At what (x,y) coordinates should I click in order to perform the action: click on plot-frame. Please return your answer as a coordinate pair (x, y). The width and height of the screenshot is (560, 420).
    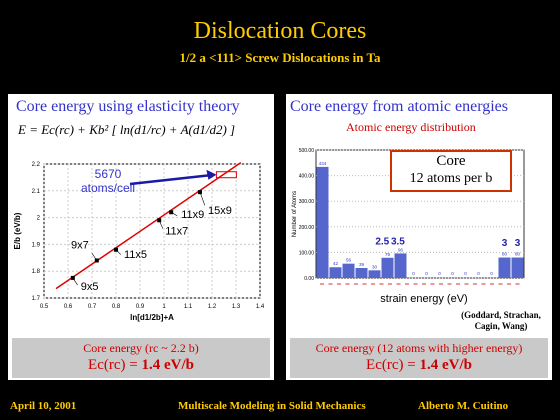
    Looking at the image, I should click on (152, 231).